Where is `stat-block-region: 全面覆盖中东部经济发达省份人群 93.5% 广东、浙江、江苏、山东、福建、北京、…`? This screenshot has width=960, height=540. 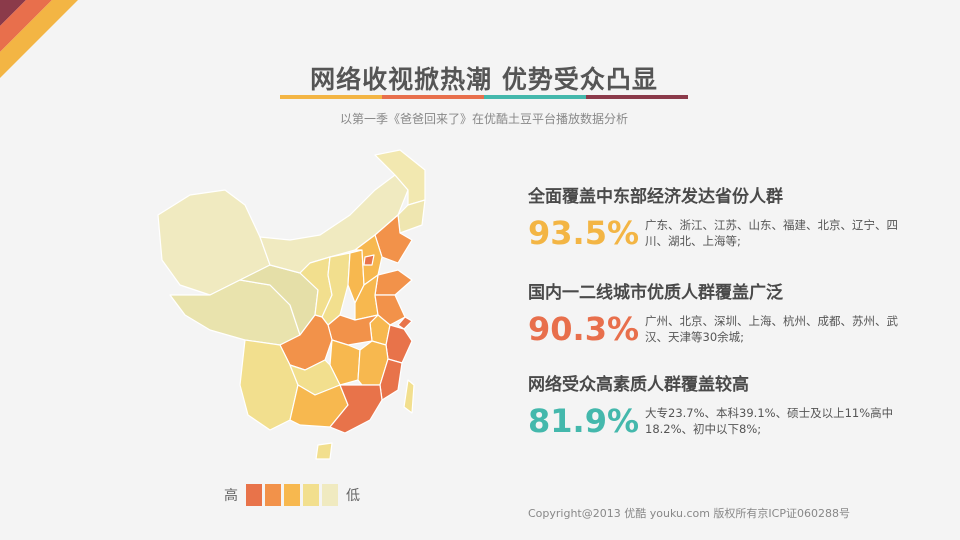 stat-block-region: 全面覆盖中东部经济发达省份人群 93.5% 广东、浙江、江苏、山东、福建、北京、… is located at coordinates (718, 216).